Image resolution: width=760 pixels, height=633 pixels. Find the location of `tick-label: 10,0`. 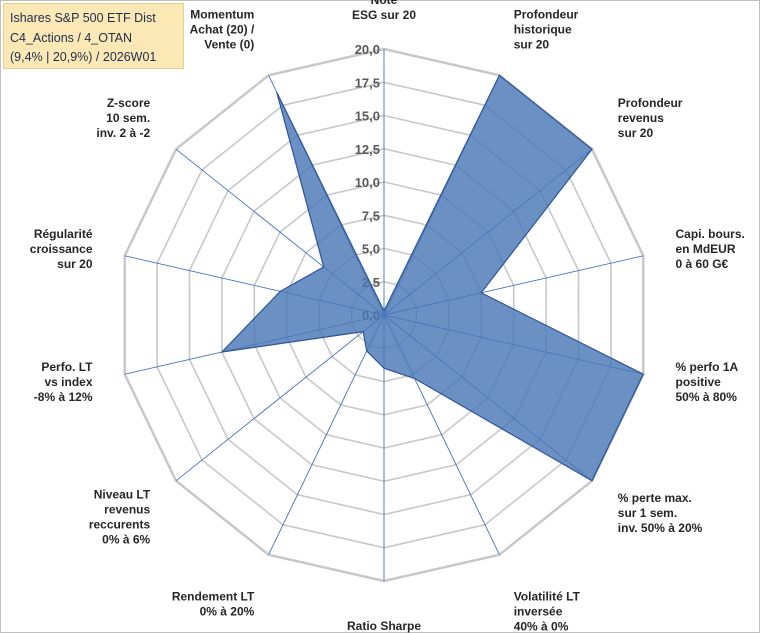

tick-label: 10,0 is located at coordinates (367, 182).